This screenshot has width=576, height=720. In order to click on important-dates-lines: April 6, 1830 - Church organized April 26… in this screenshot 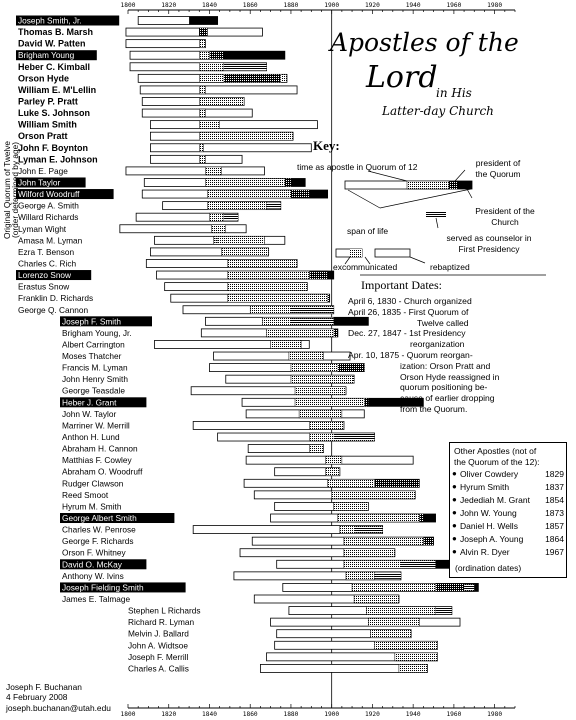, I will do `click(455, 355)`.